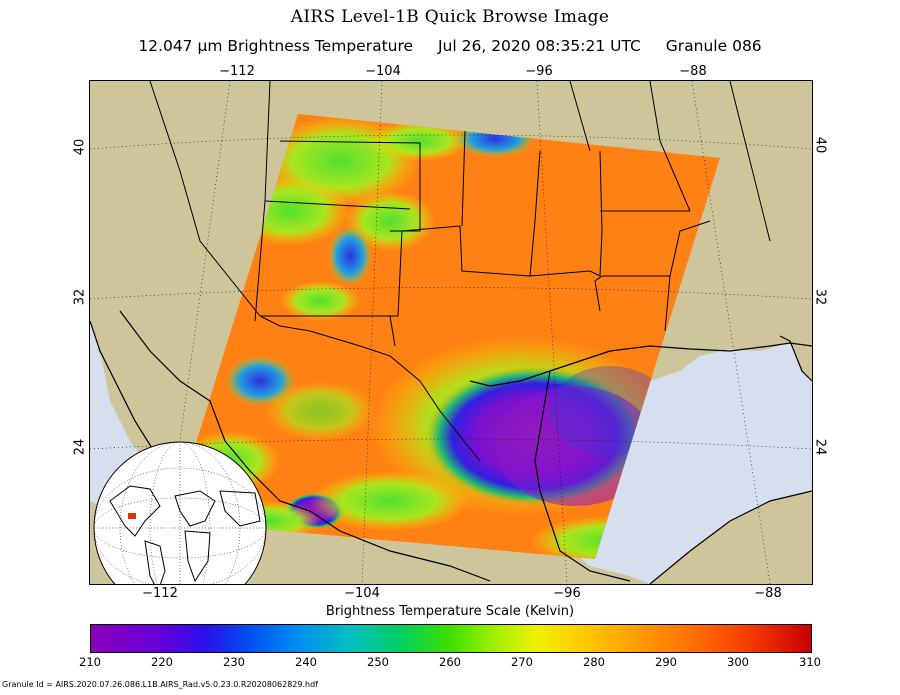  Describe the element at coordinates (820, 447) in the screenshot. I see `right-lat-tick: 24` at that location.